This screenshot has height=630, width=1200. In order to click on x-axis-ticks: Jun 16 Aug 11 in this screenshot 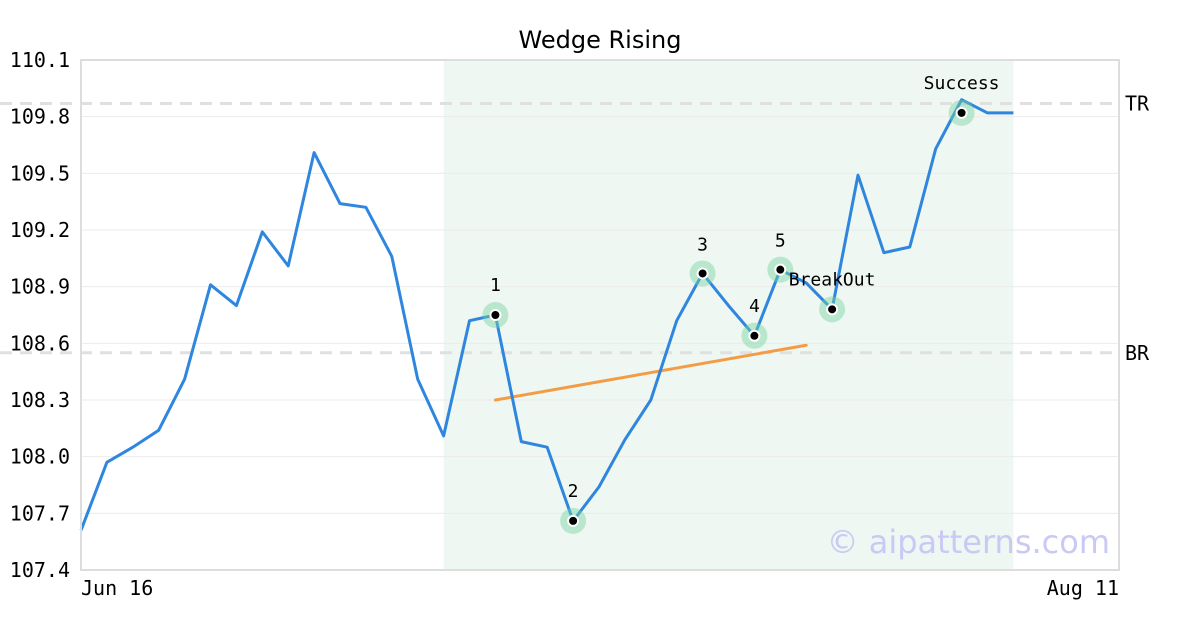, I will do `click(600, 588)`.